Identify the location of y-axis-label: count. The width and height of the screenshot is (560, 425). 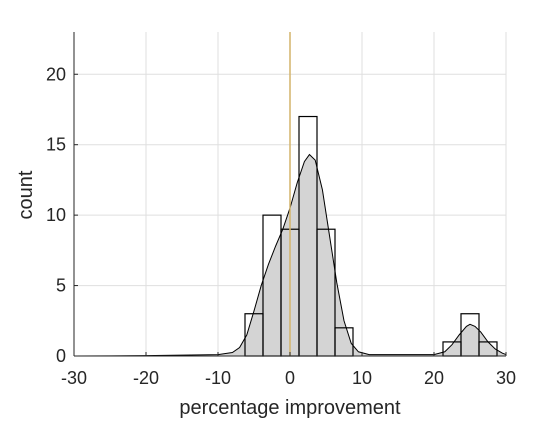
(26, 194).